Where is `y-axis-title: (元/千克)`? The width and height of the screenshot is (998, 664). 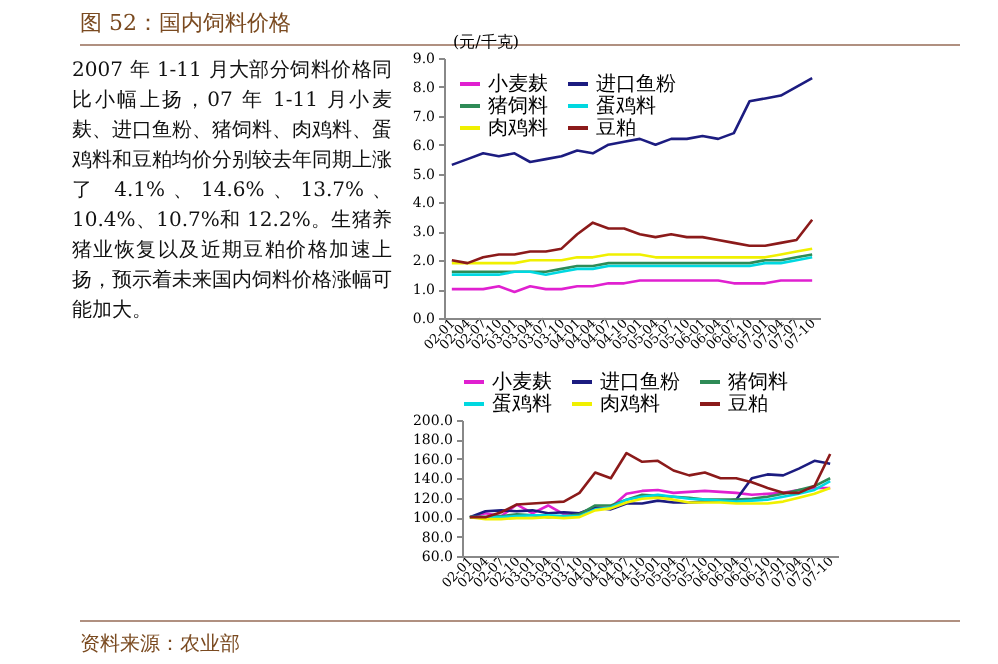
y-axis-title: (元/千克) is located at coordinates (486, 42).